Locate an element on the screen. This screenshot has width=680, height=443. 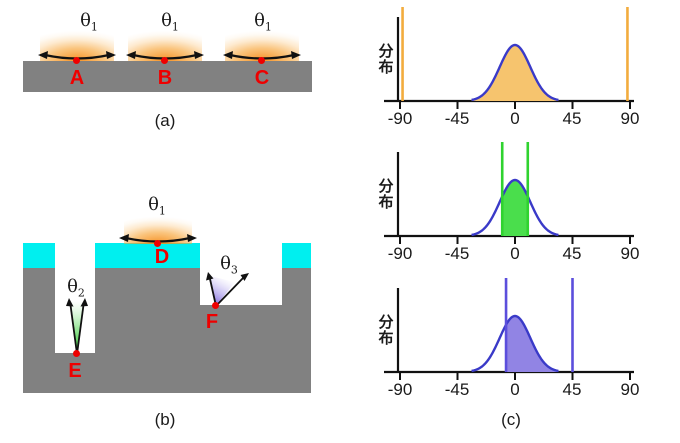
point-b-label: B is located at coordinates (165, 78).